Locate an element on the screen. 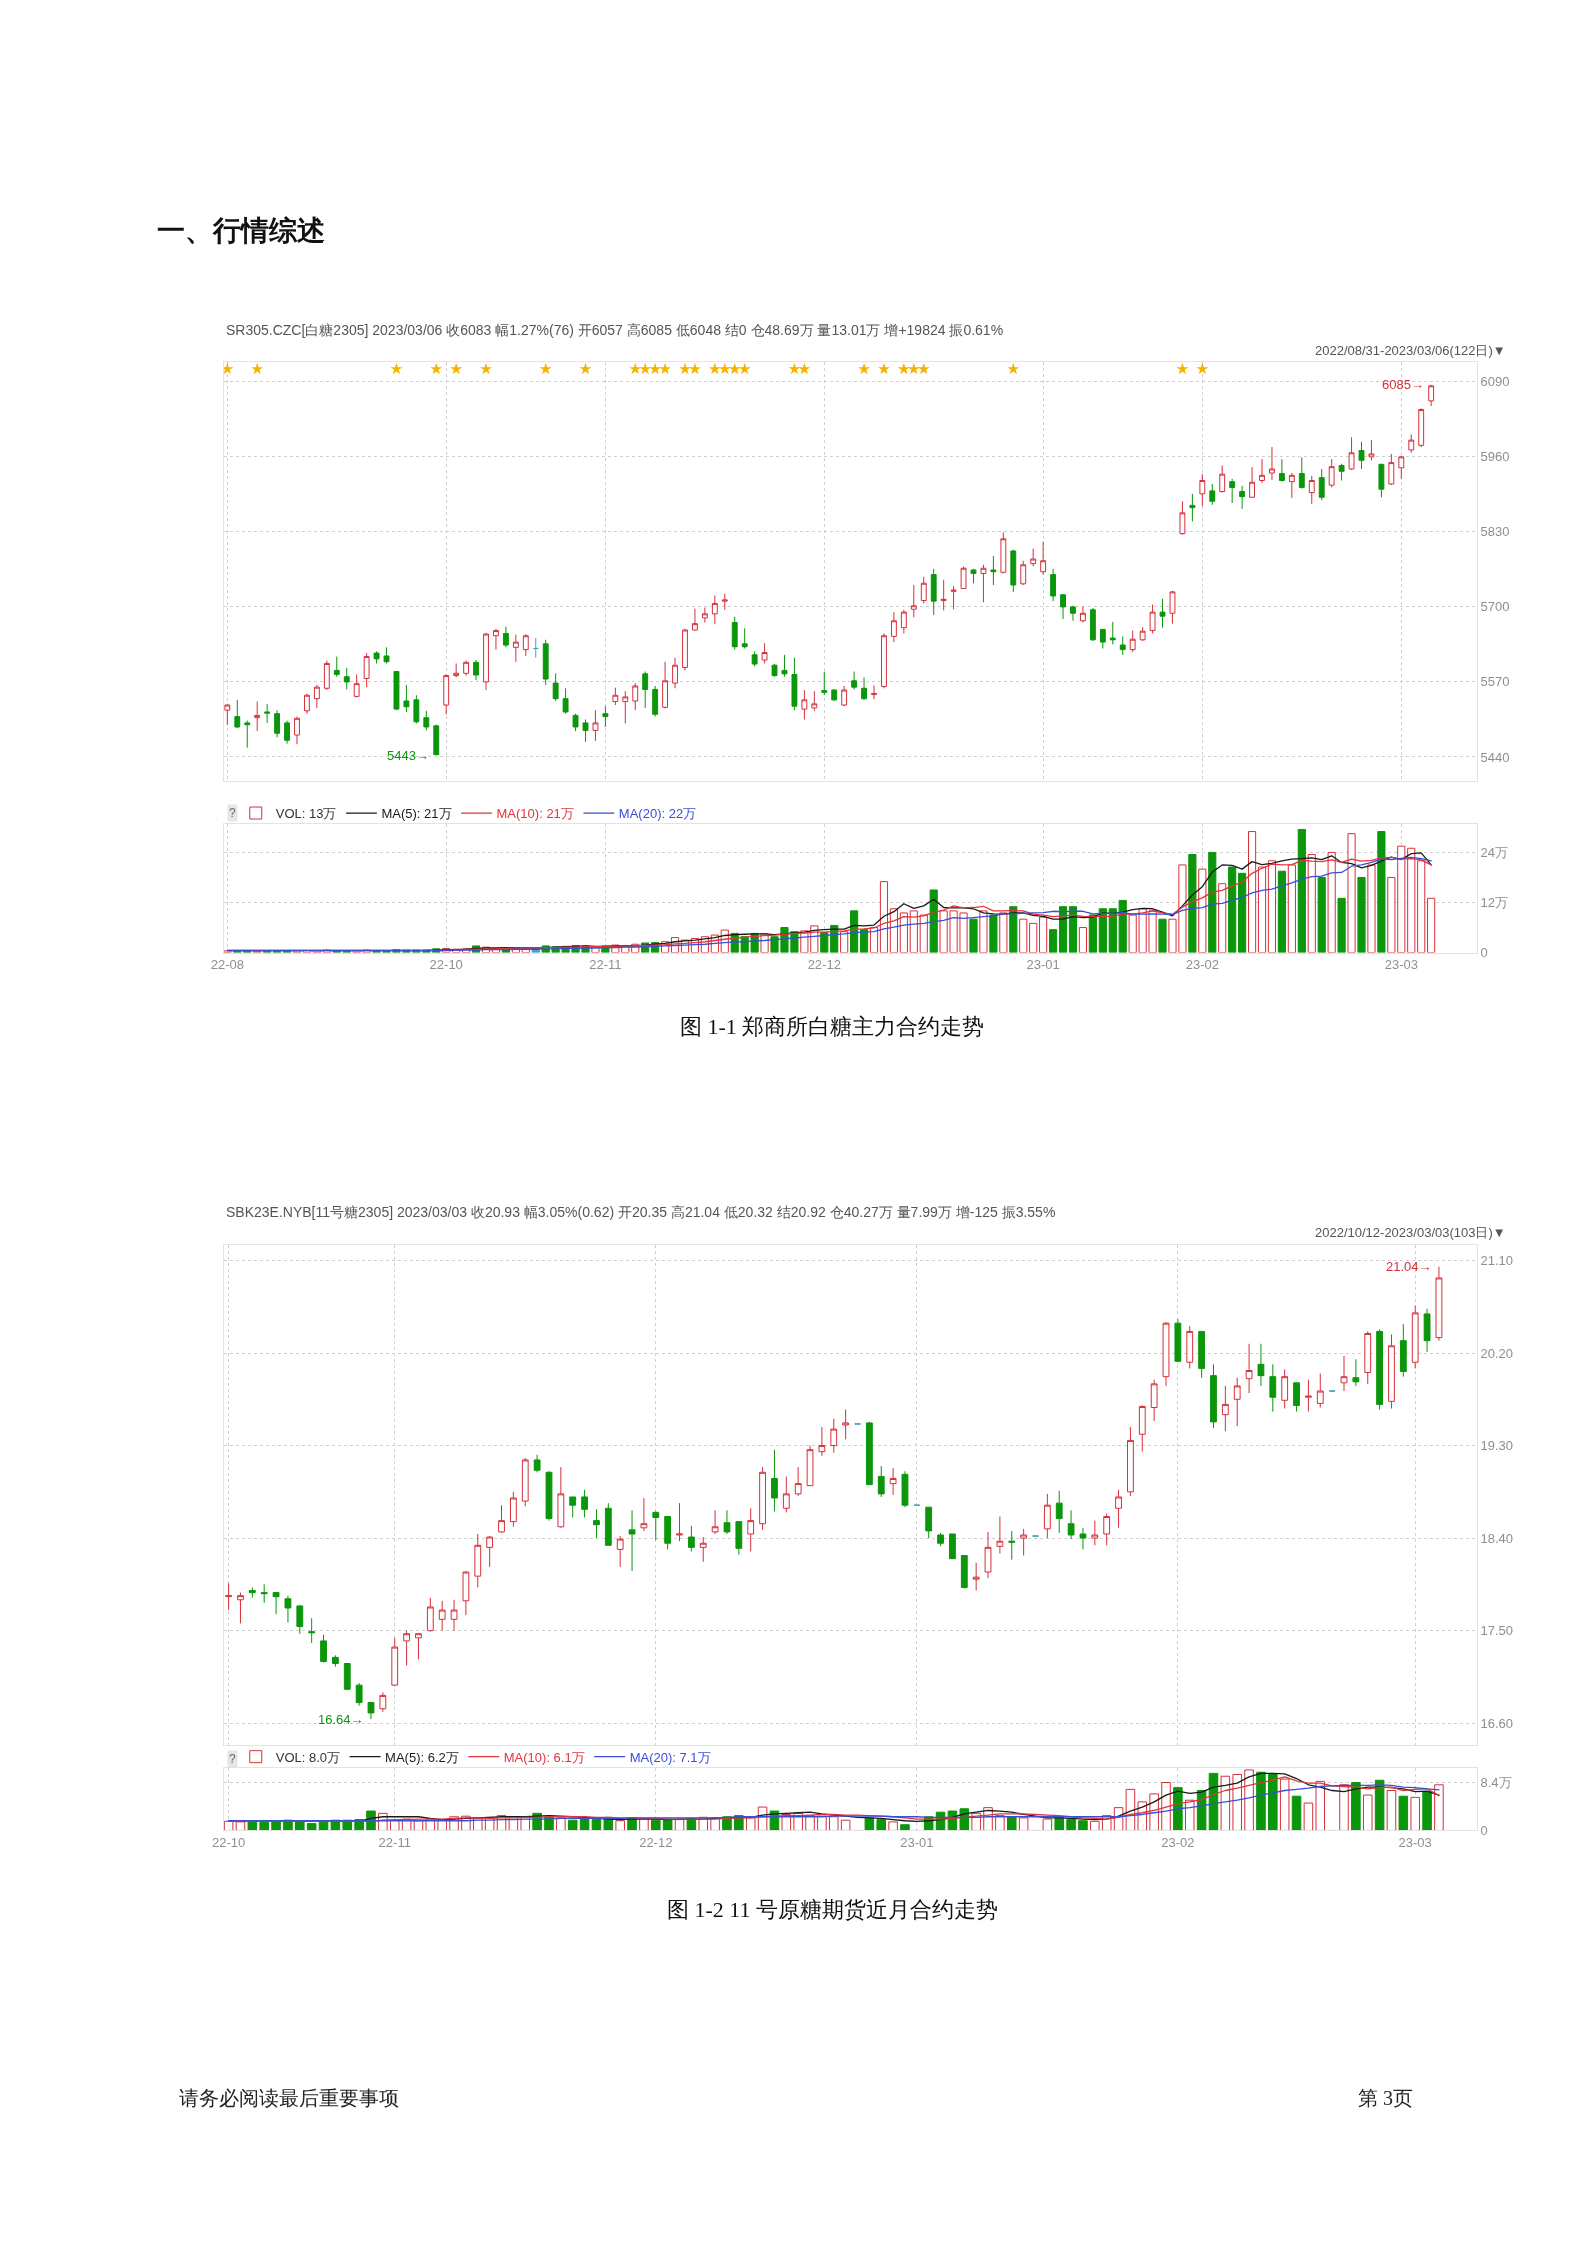  y-tick-label: 0 is located at coordinates (1484, 1831).